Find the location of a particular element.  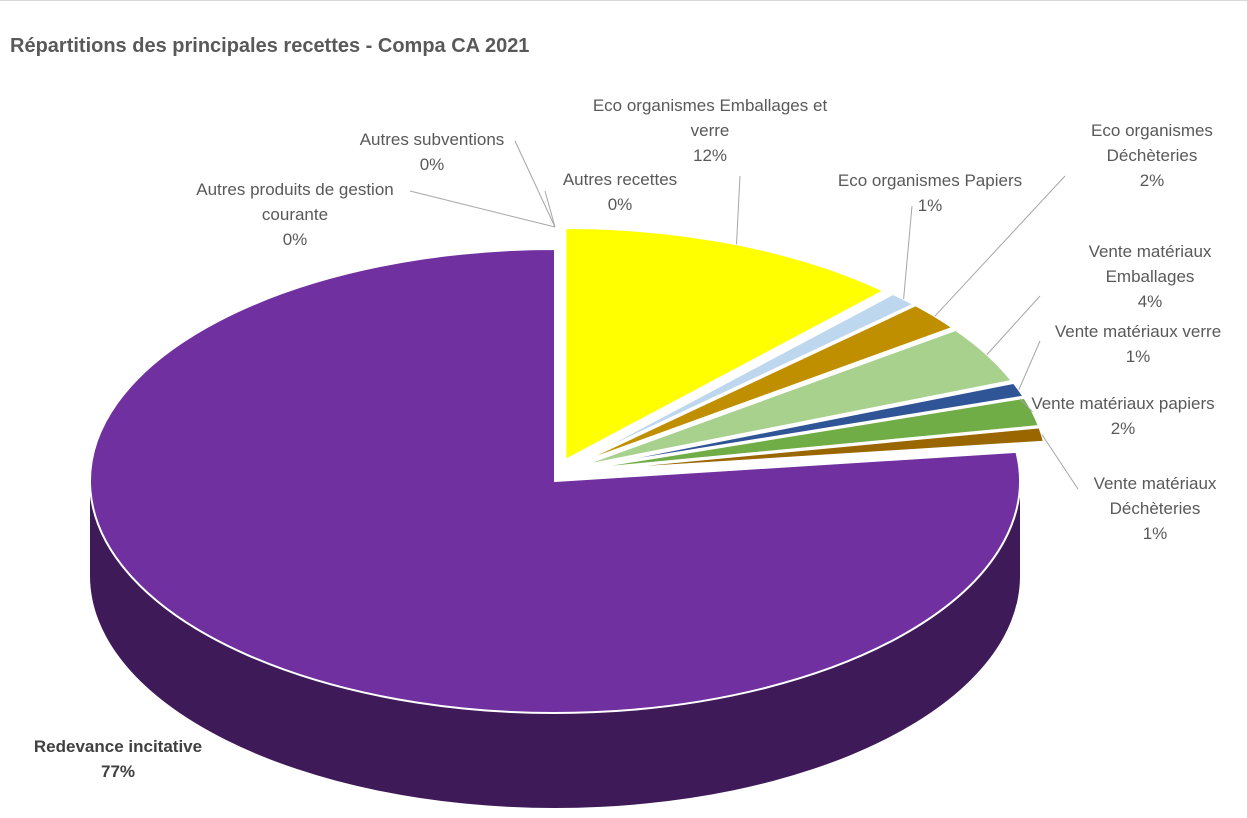

data-label: Vente matériaux verre 1% is located at coordinates (1138, 344).